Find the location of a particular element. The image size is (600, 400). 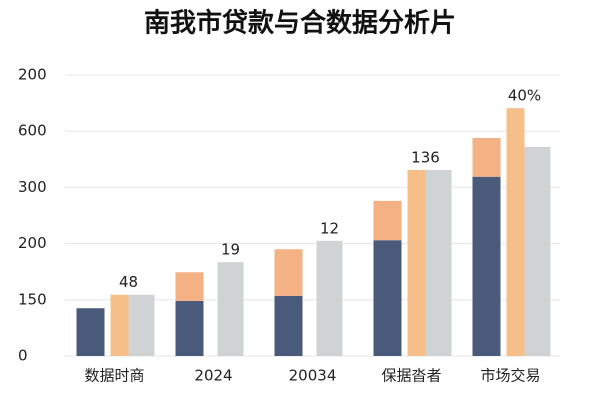

y-tick-label: 150 is located at coordinates (32, 299).